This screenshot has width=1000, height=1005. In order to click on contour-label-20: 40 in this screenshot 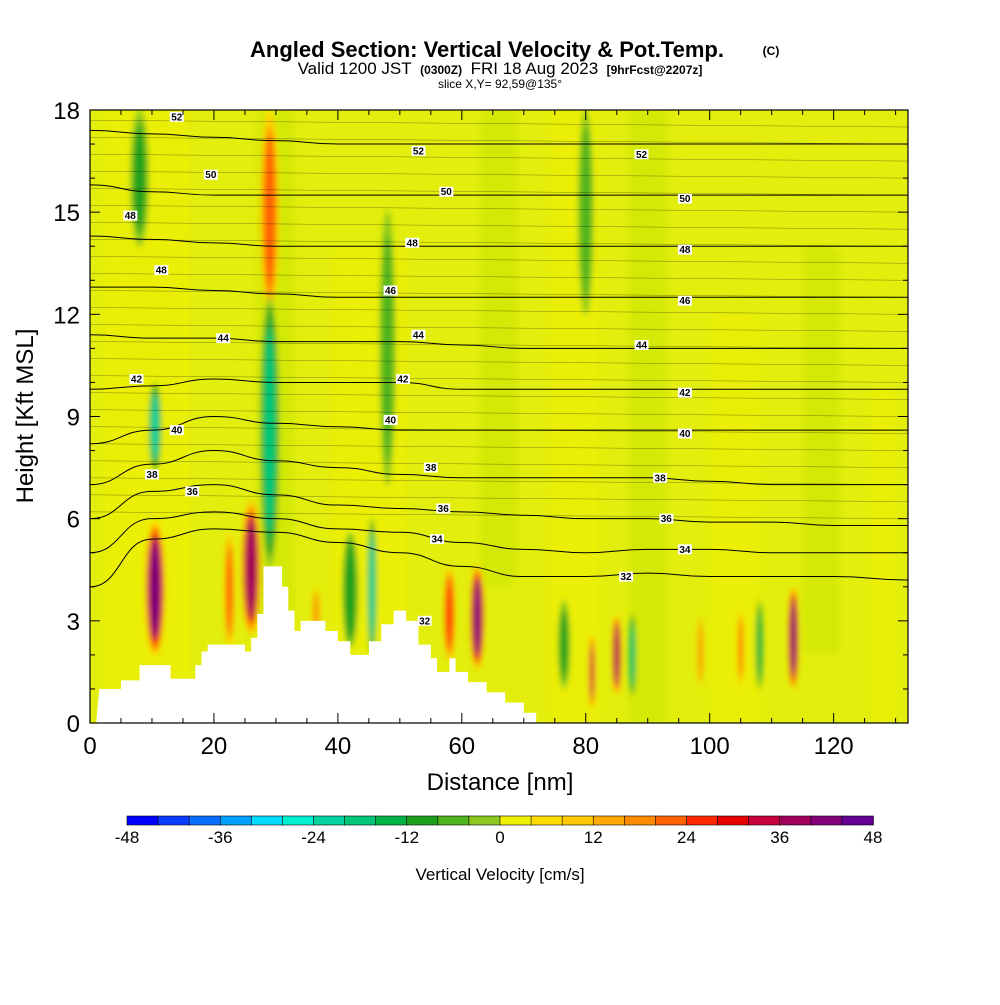, I will do `click(685, 434)`.